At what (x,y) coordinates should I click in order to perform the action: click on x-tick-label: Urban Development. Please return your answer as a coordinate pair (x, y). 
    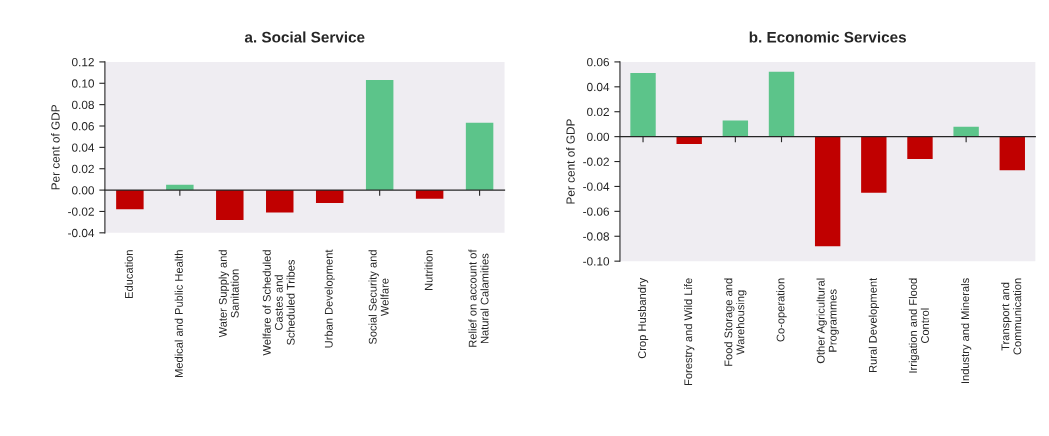
    Looking at the image, I should click on (329, 298).